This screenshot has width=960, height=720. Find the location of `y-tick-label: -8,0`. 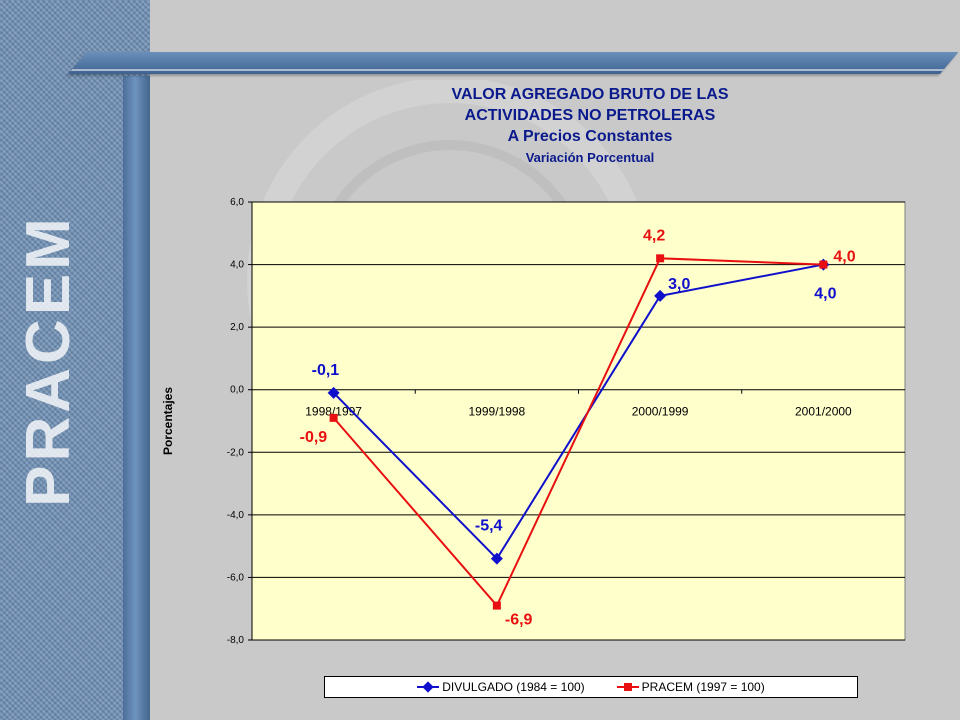

y-tick-label: -8,0 is located at coordinates (236, 640).